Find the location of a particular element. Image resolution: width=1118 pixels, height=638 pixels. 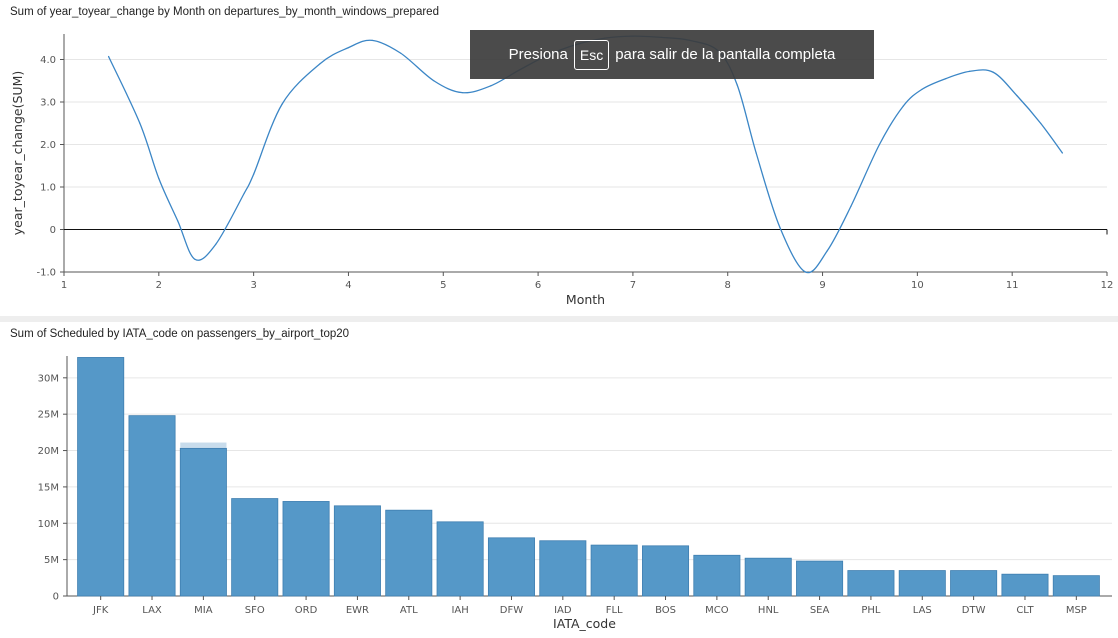

x-tick-label: SEA is located at coordinates (820, 610).